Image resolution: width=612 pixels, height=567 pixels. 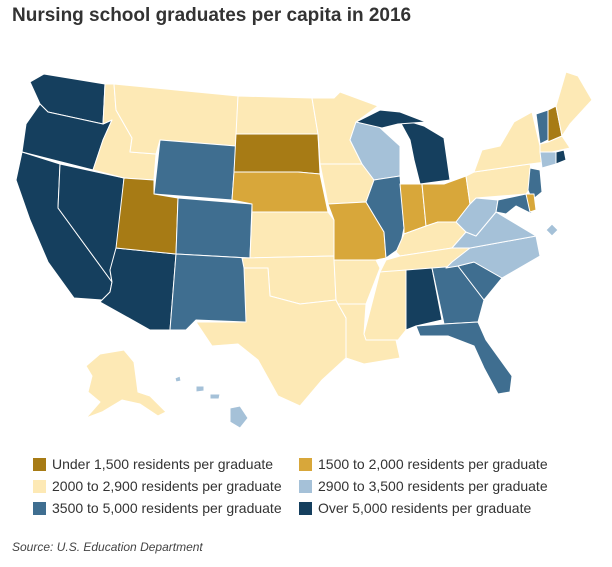 I want to click on legend-item: 2000 to 2,900 residents per graduate, so click(x=157, y=486).